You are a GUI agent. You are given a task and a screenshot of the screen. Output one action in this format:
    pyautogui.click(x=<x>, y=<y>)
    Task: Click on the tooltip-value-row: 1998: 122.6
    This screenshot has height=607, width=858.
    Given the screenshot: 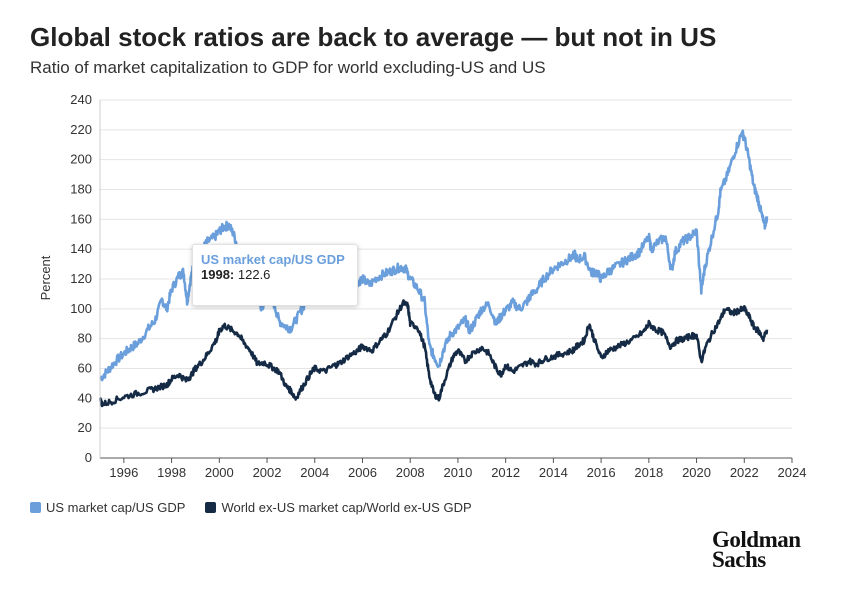 What is the action you would take?
    pyautogui.click(x=275, y=274)
    